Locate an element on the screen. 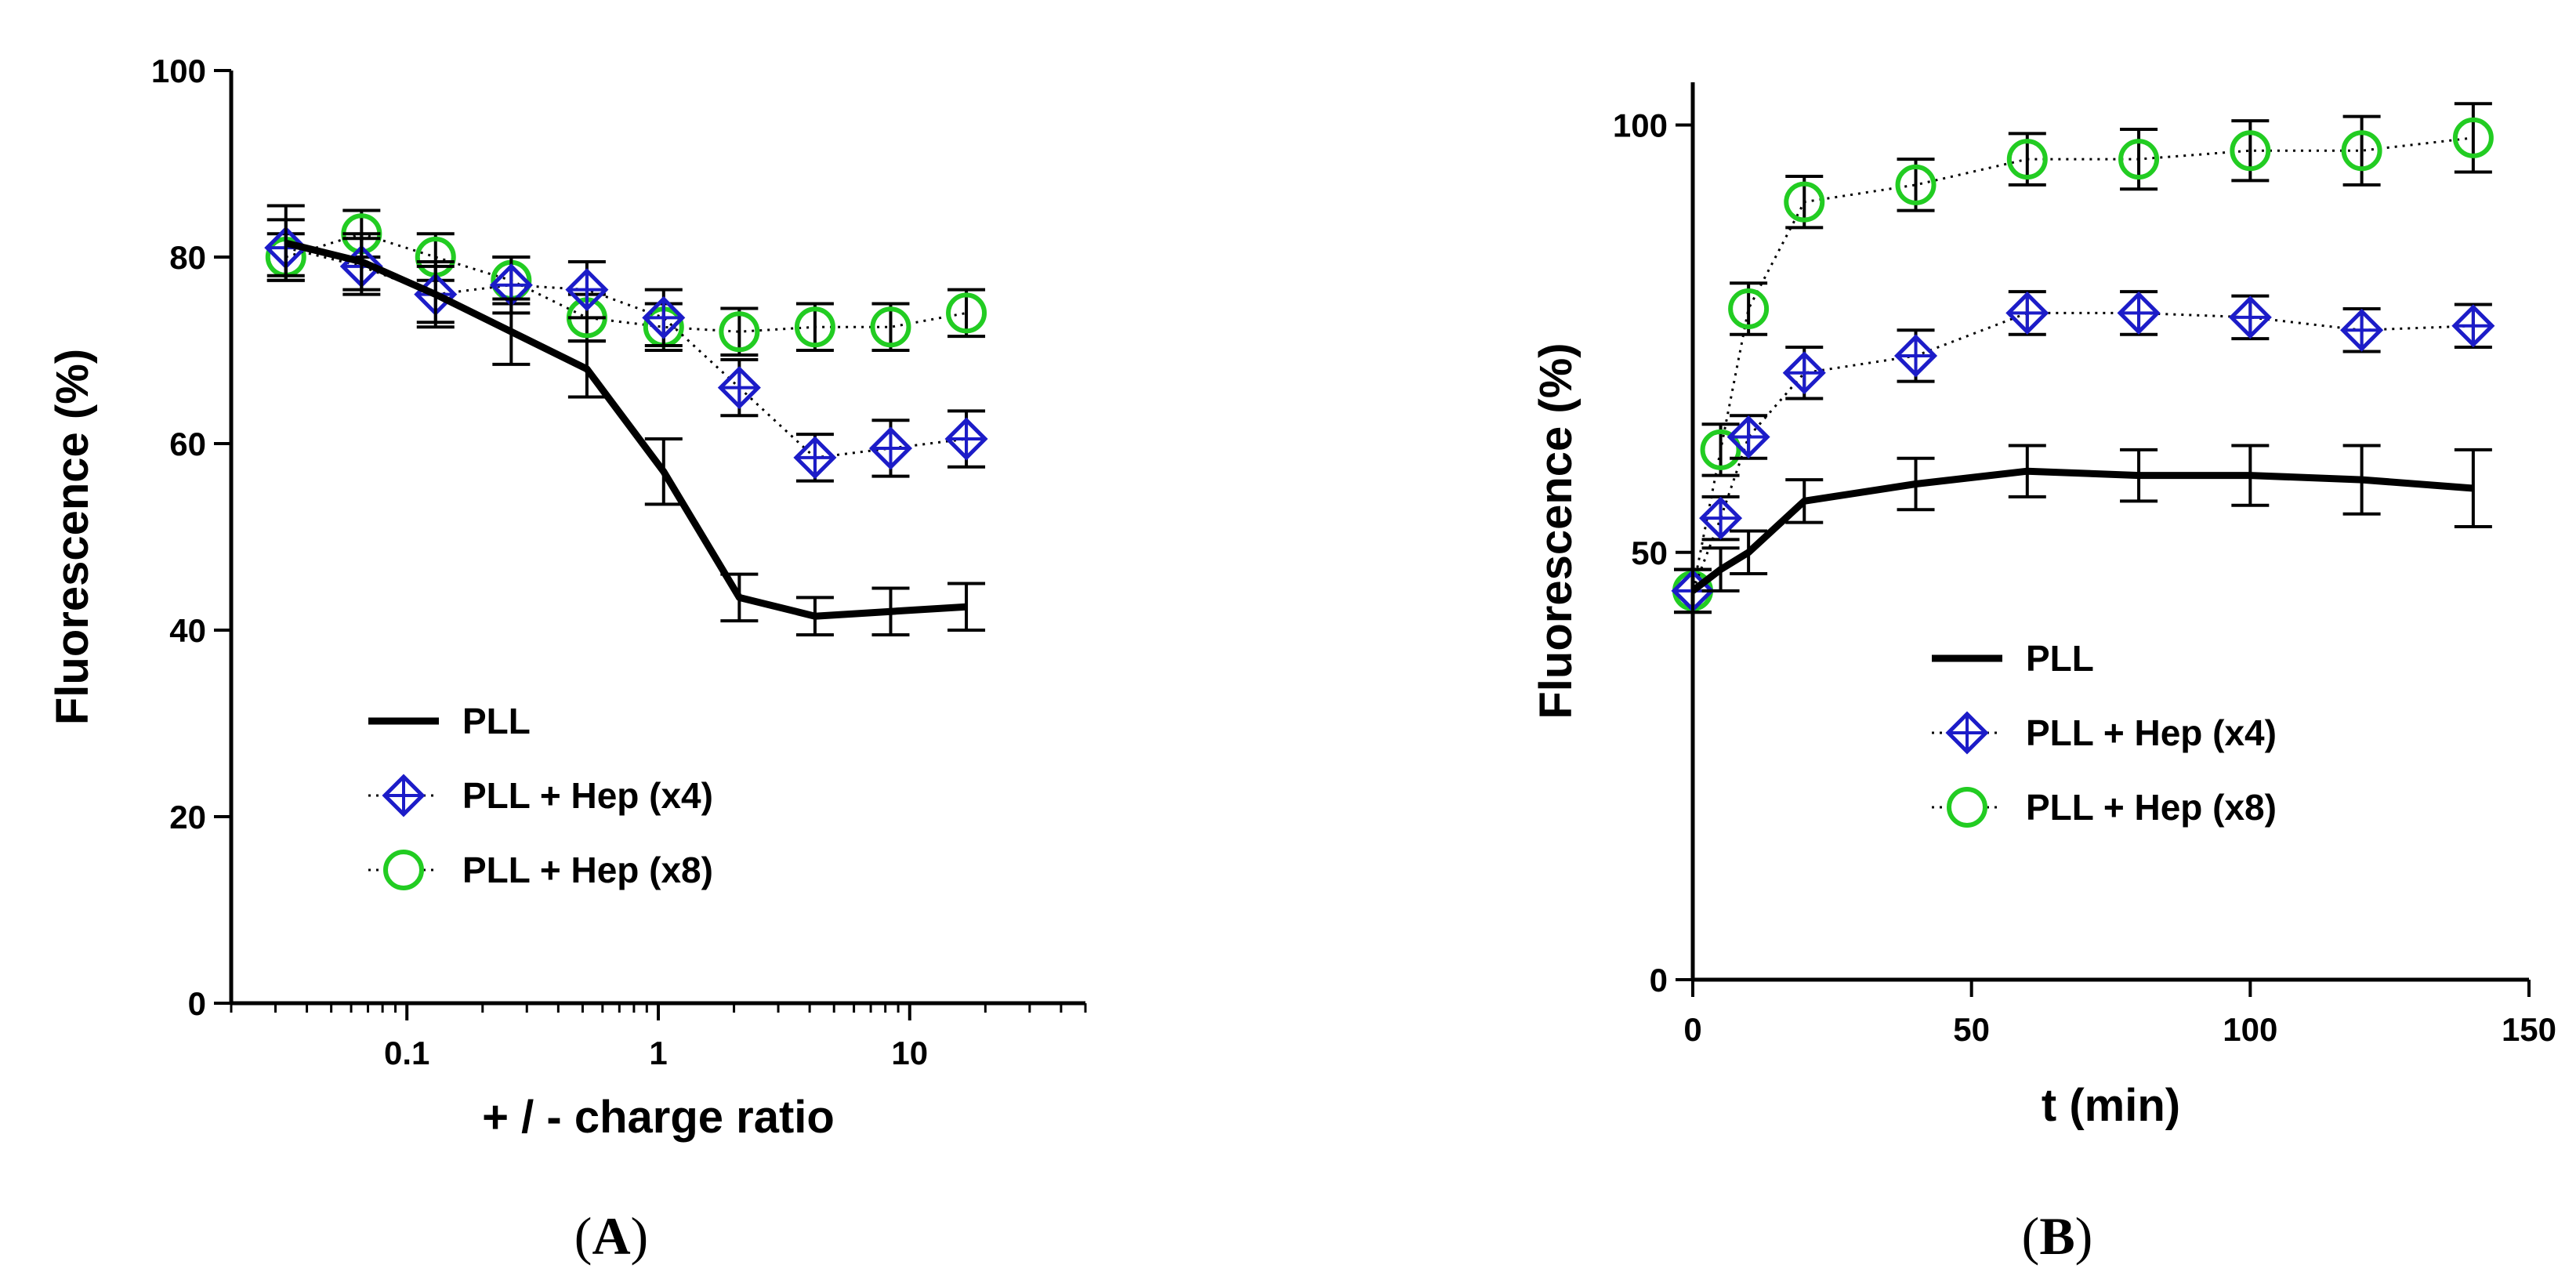 The height and width of the screenshot is (1283, 2576). panel-label: (B) is located at coordinates (2057, 1236).